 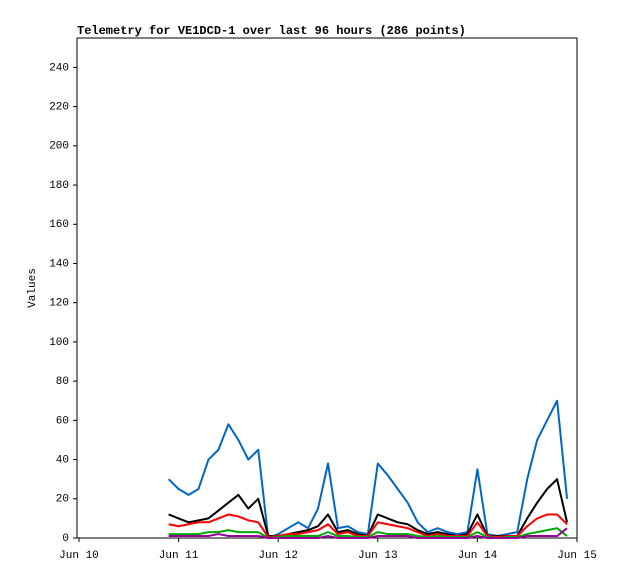 I want to click on x-tick-label: Jun 13, so click(x=378, y=556).